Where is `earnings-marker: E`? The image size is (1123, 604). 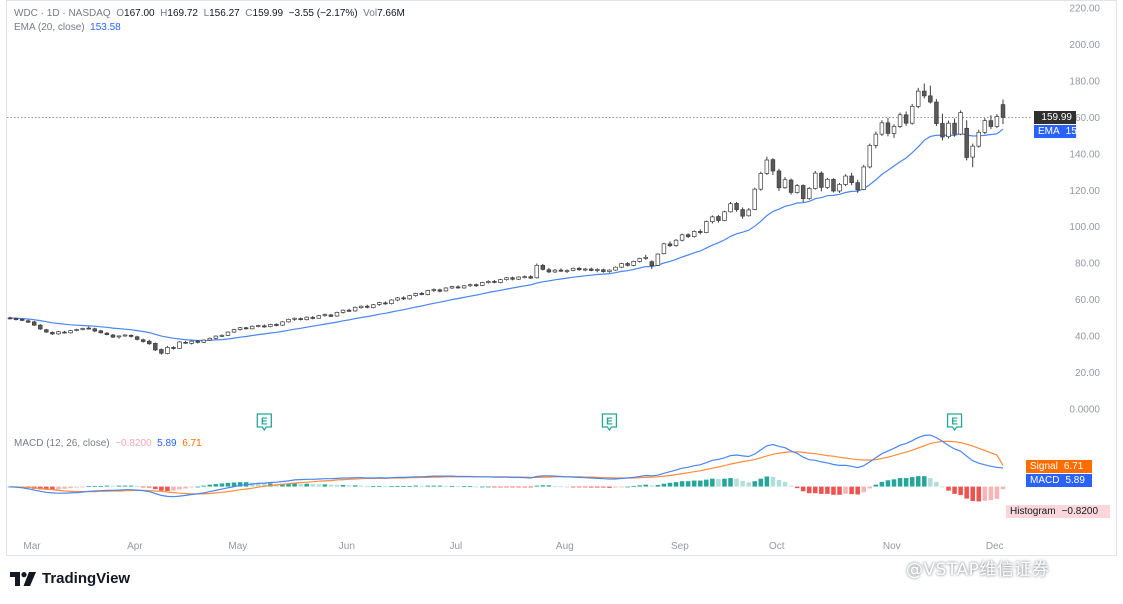 earnings-marker: E is located at coordinates (264, 422).